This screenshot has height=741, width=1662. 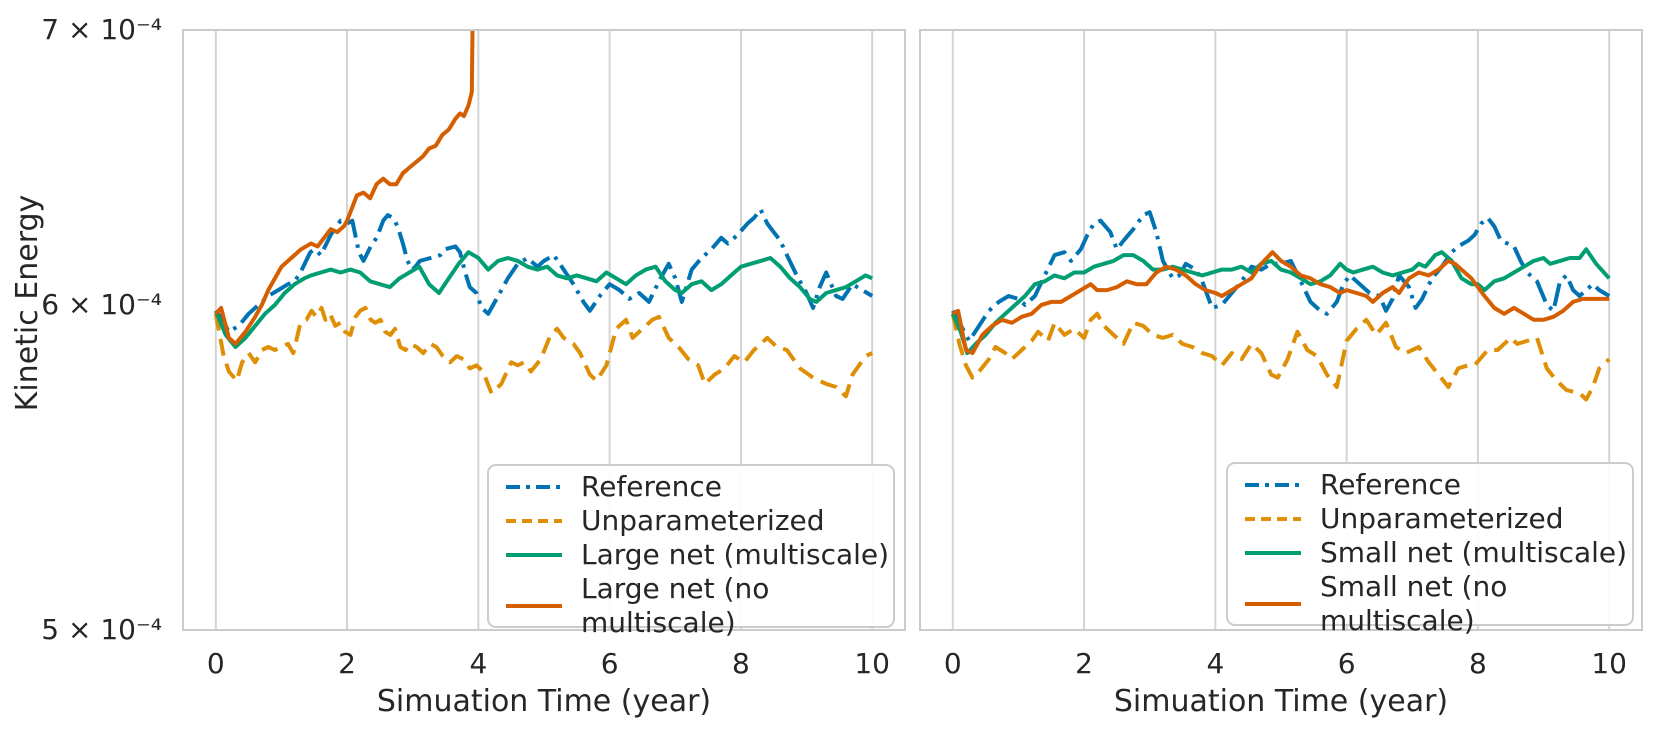 I want to click on legend-item: Large net (no multiscale), so click(x=691, y=606).